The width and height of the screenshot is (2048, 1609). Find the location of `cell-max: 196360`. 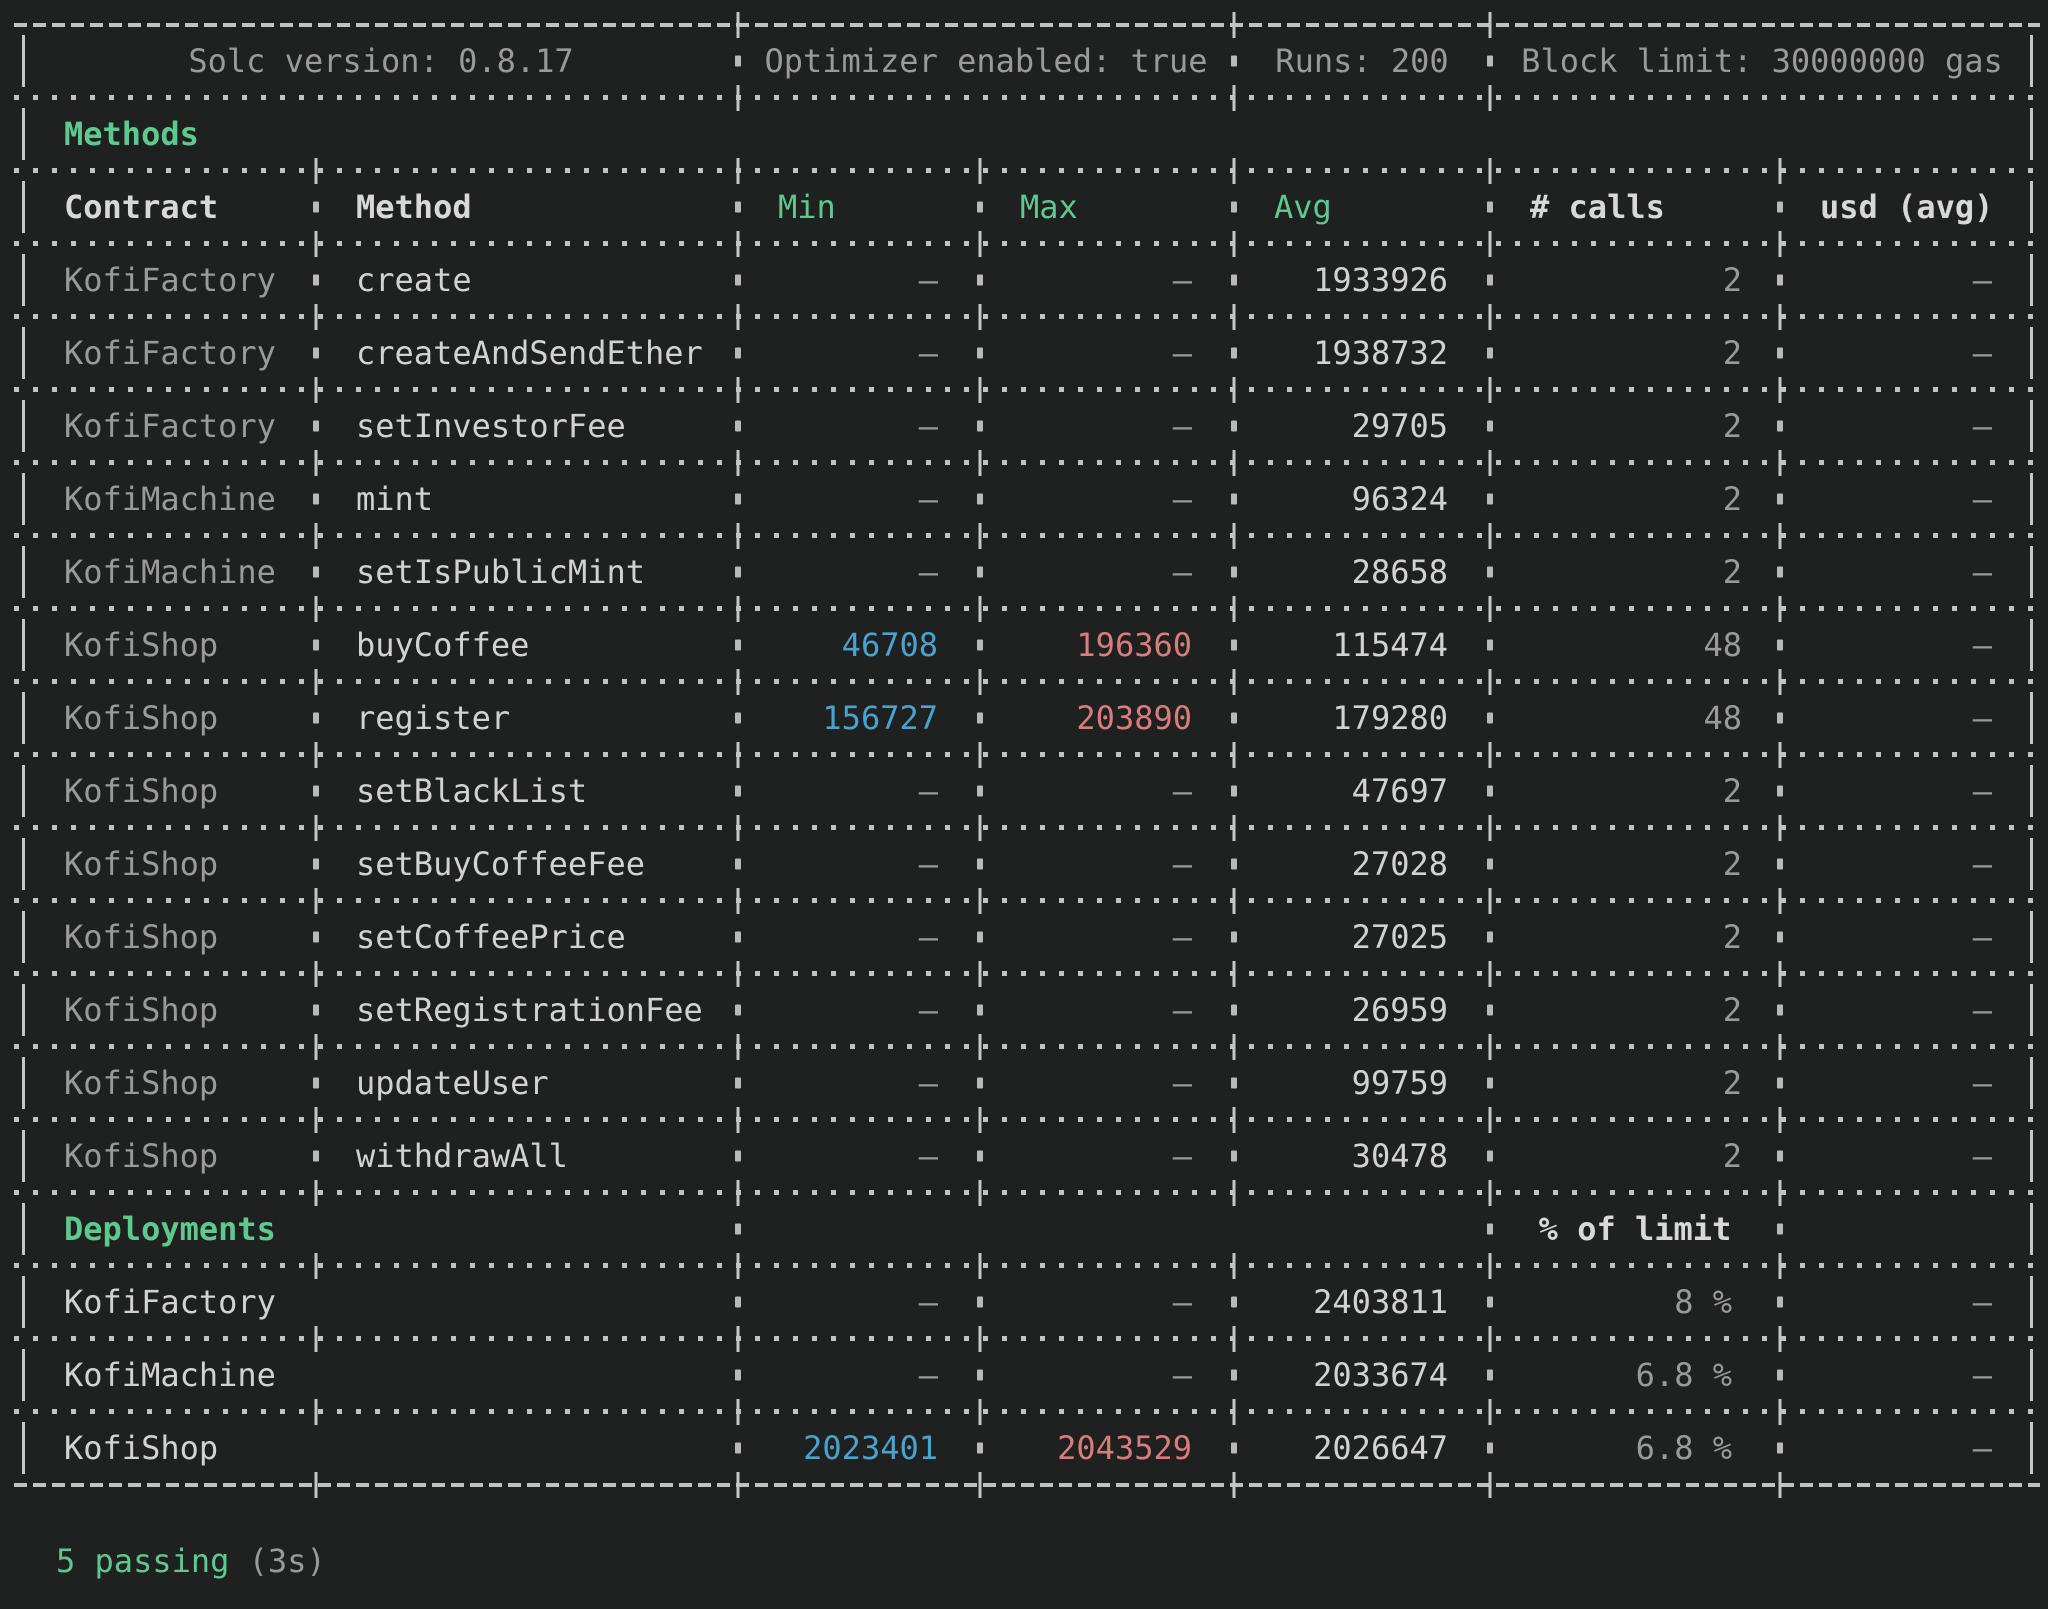

cell-max: 196360 is located at coordinates (1134, 645).